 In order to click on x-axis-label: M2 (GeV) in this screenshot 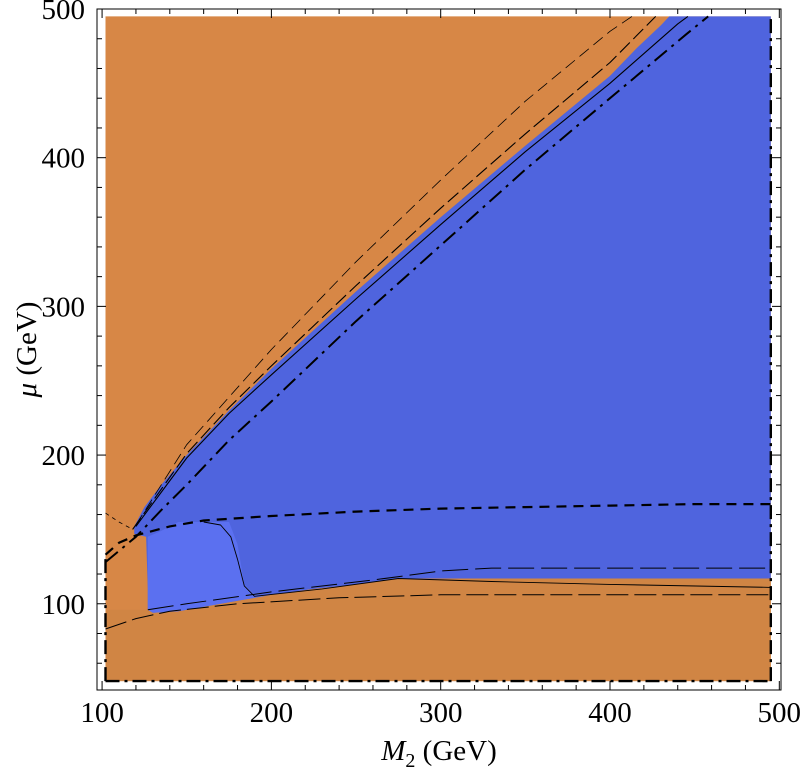, I will do `click(438, 753)`.